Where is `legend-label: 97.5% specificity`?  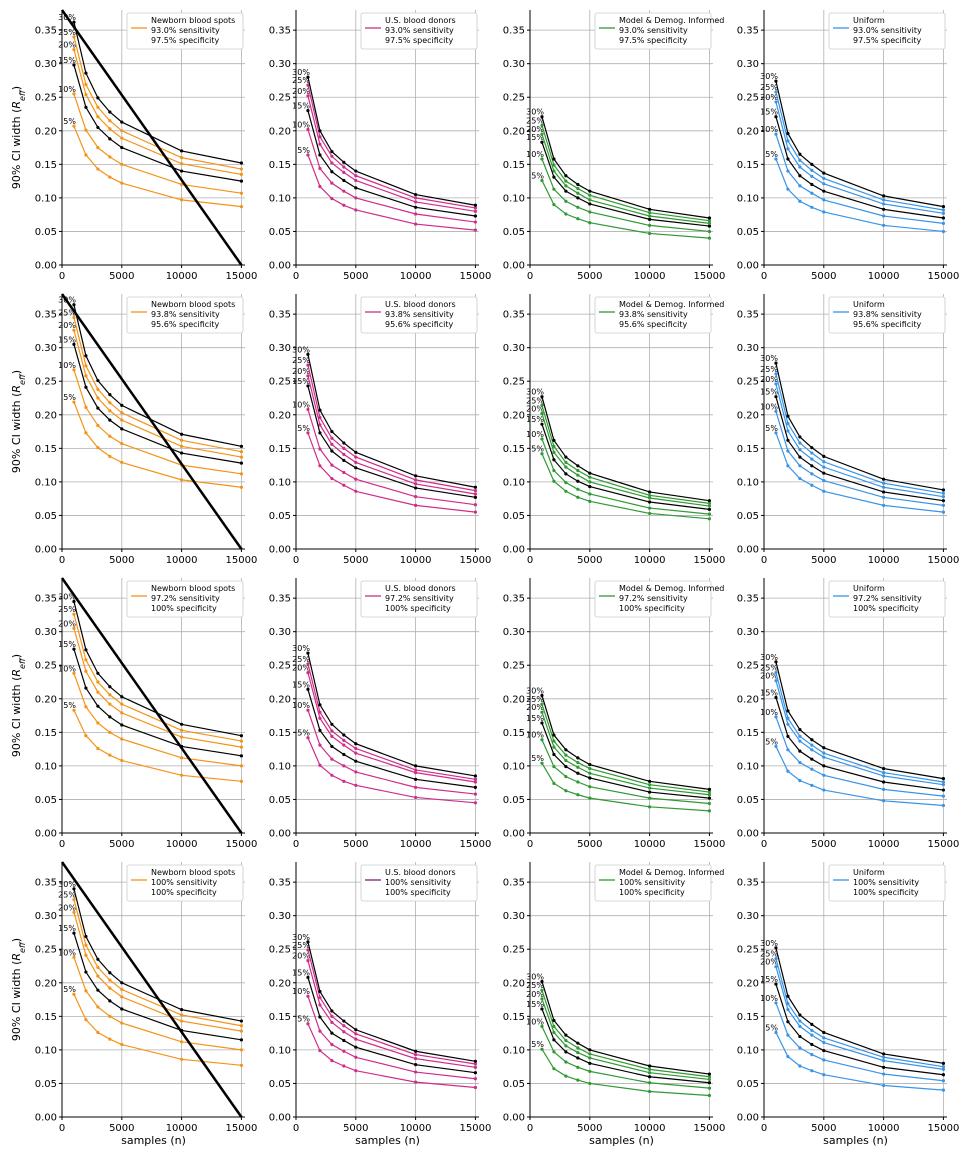 legend-label: 97.5% specificity is located at coordinates (185, 40).